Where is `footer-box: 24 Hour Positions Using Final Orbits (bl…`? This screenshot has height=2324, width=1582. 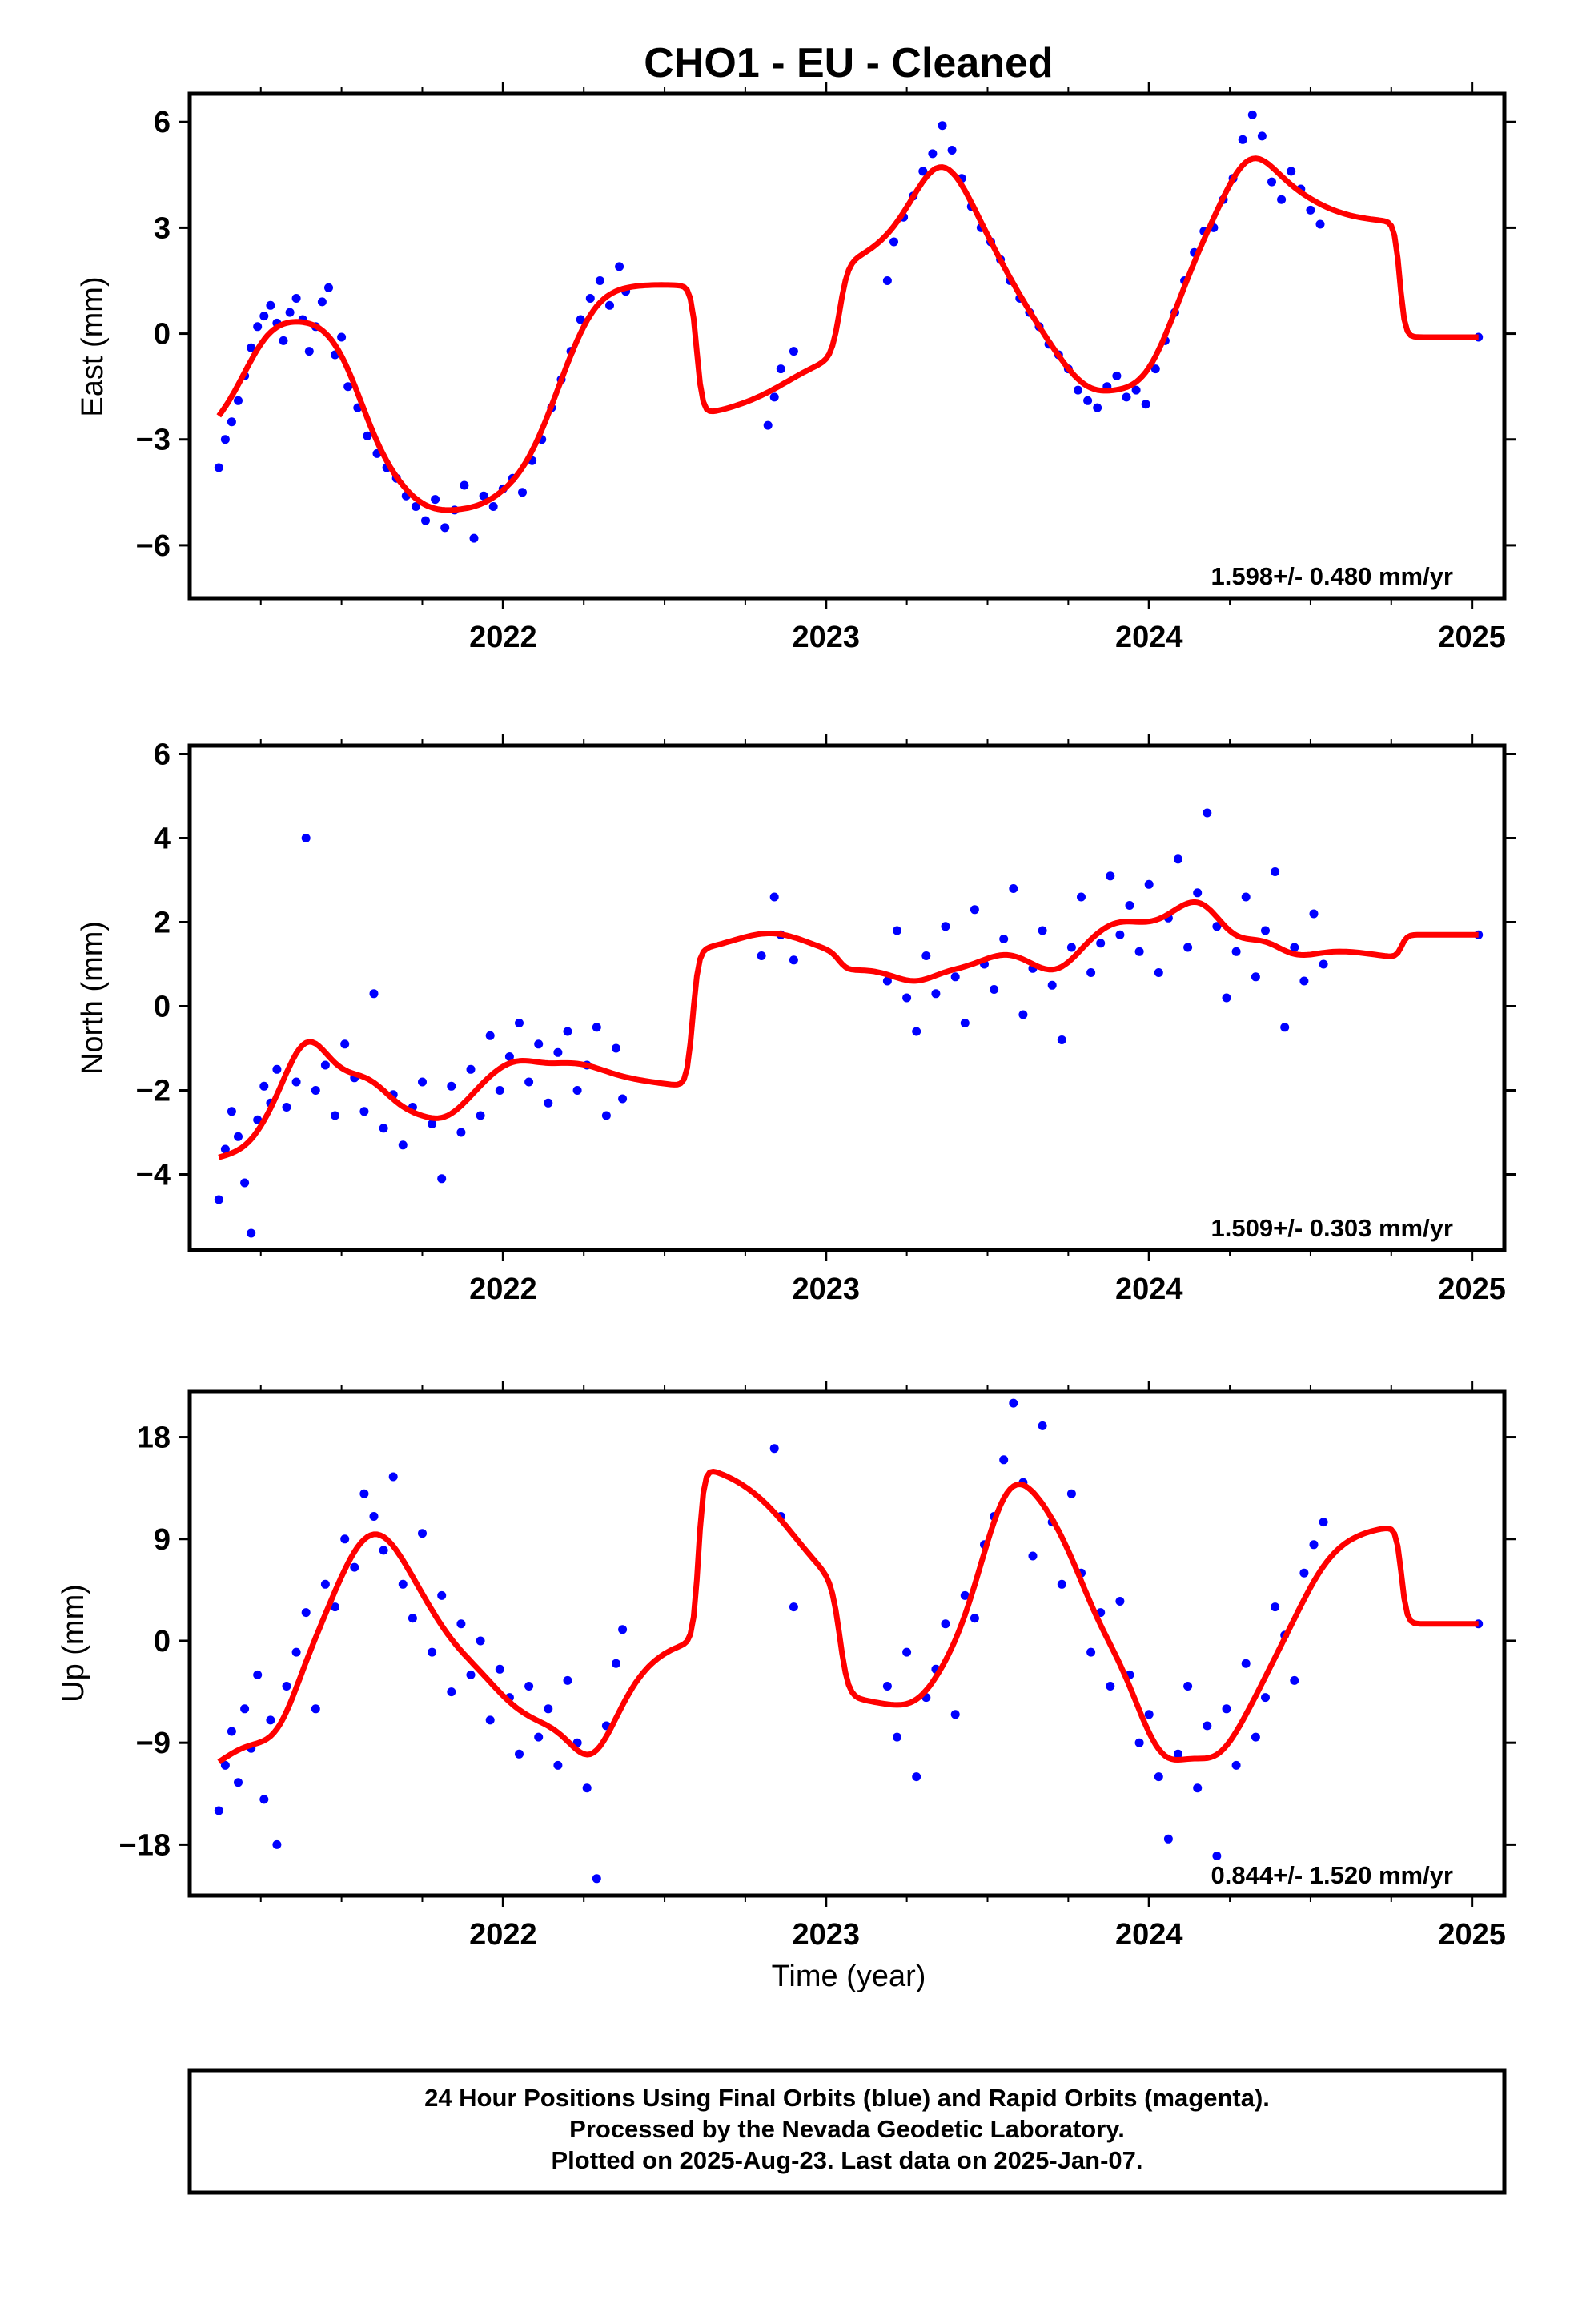 footer-box: 24 Hour Positions Using Final Orbits (bl… is located at coordinates (847, 2131).